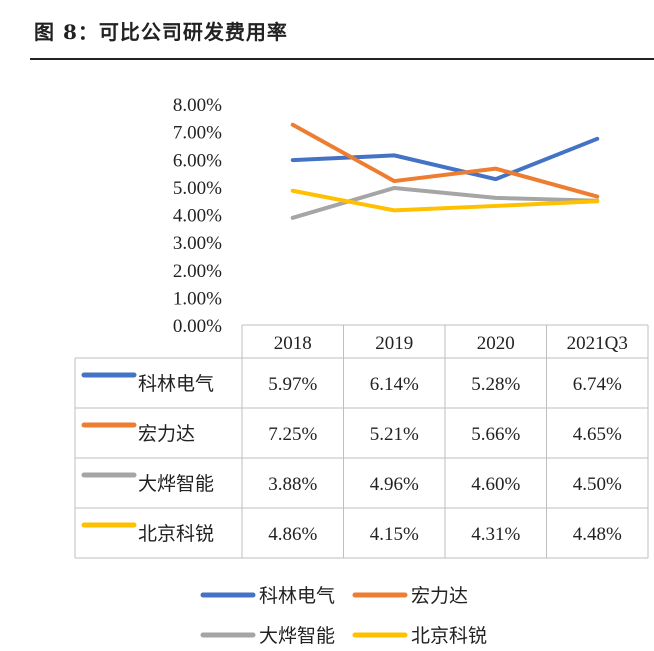  I want to click on y-tick-label: 3.00%, so click(197, 243).